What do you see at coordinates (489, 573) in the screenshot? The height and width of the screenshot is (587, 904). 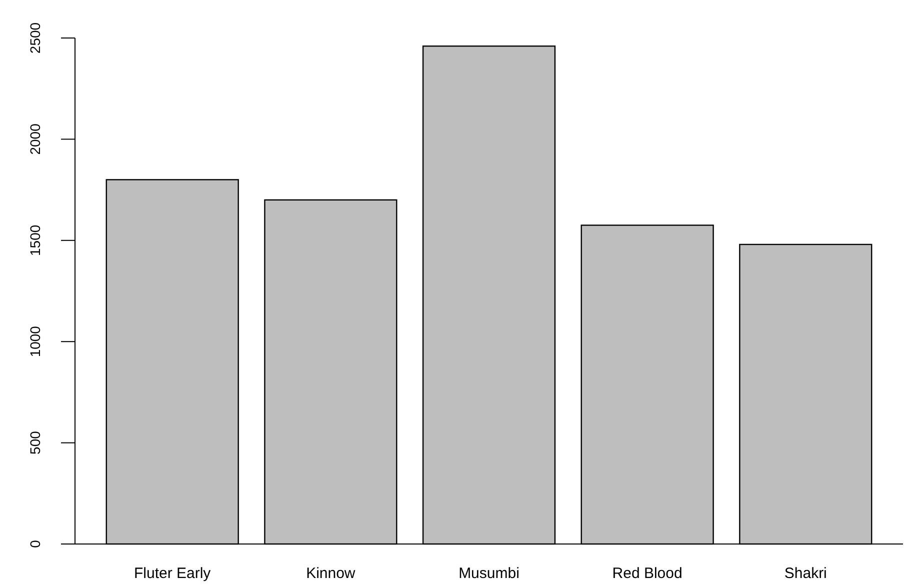 I see `x-tick-label: Musumbi` at bounding box center [489, 573].